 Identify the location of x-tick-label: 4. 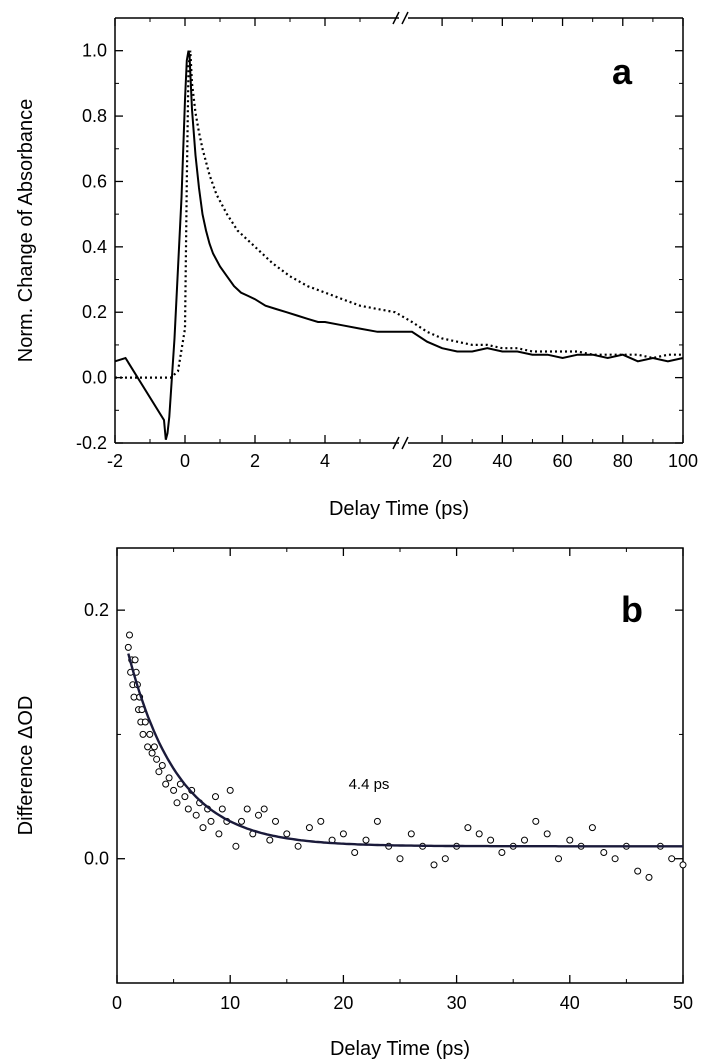
(325, 461).